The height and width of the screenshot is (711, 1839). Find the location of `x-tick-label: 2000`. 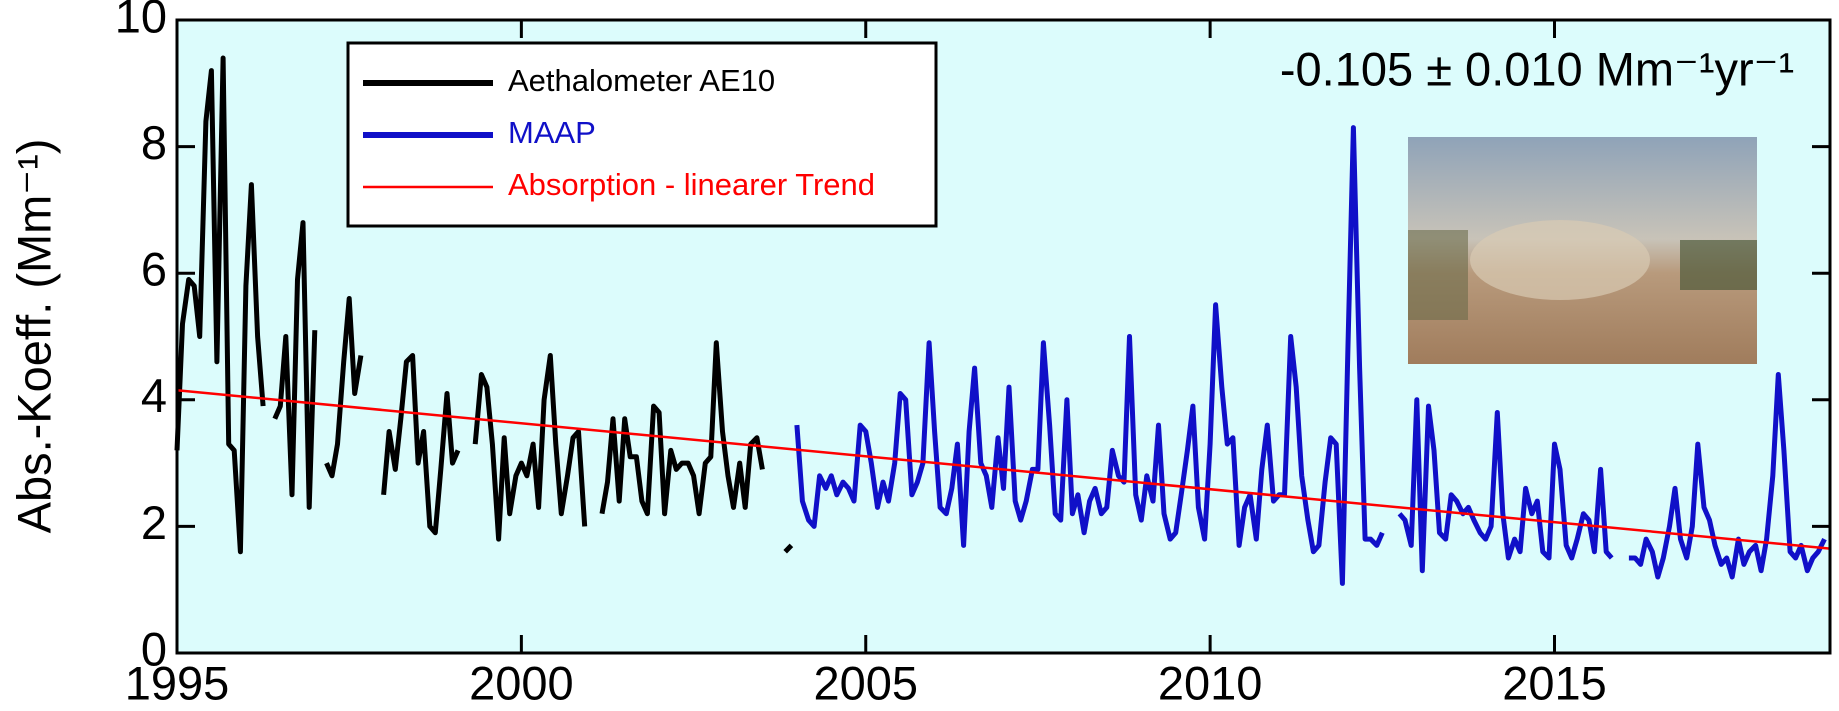

x-tick-label: 2000 is located at coordinates (521, 682).